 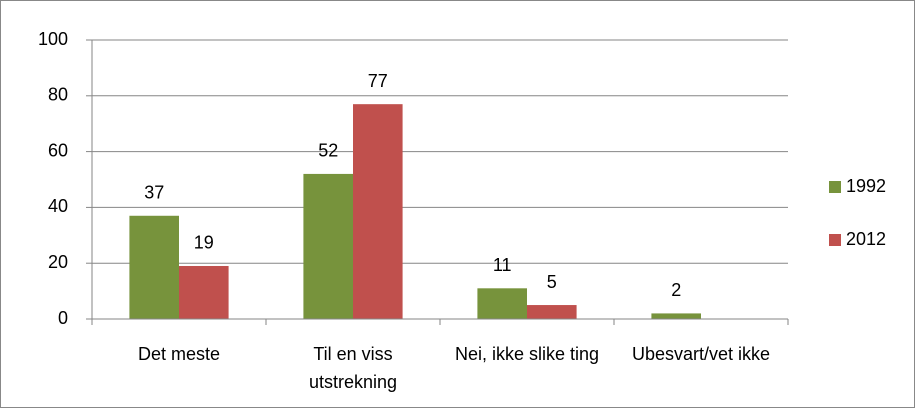 I want to click on data-label: 52, so click(x=328, y=151).